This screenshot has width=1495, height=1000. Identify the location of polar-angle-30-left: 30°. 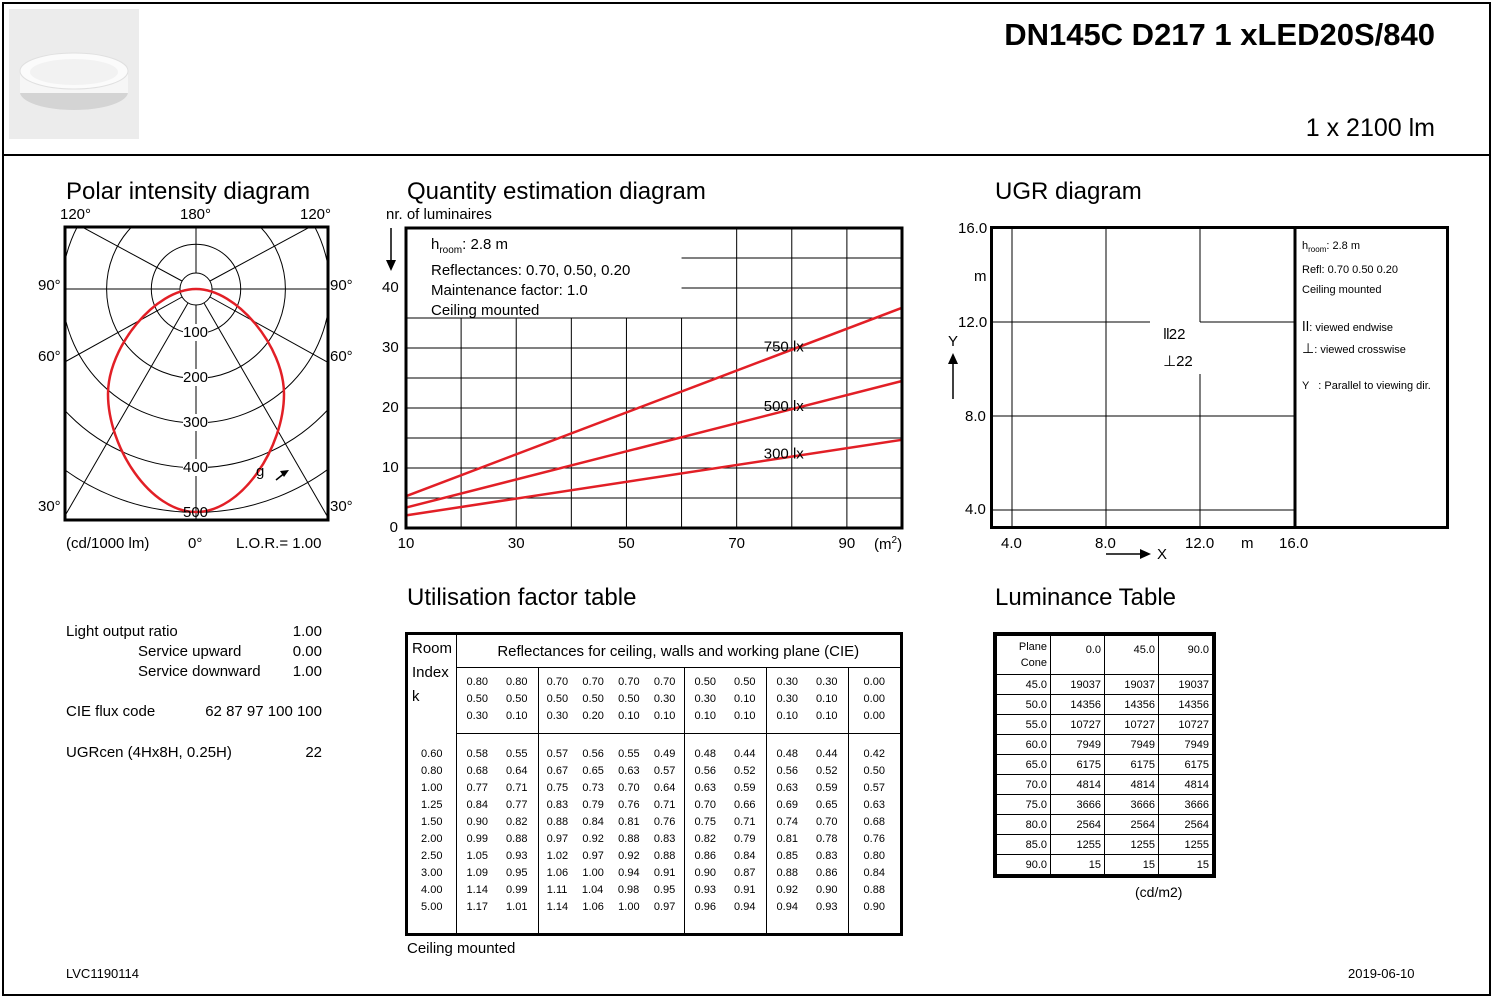
(49, 506).